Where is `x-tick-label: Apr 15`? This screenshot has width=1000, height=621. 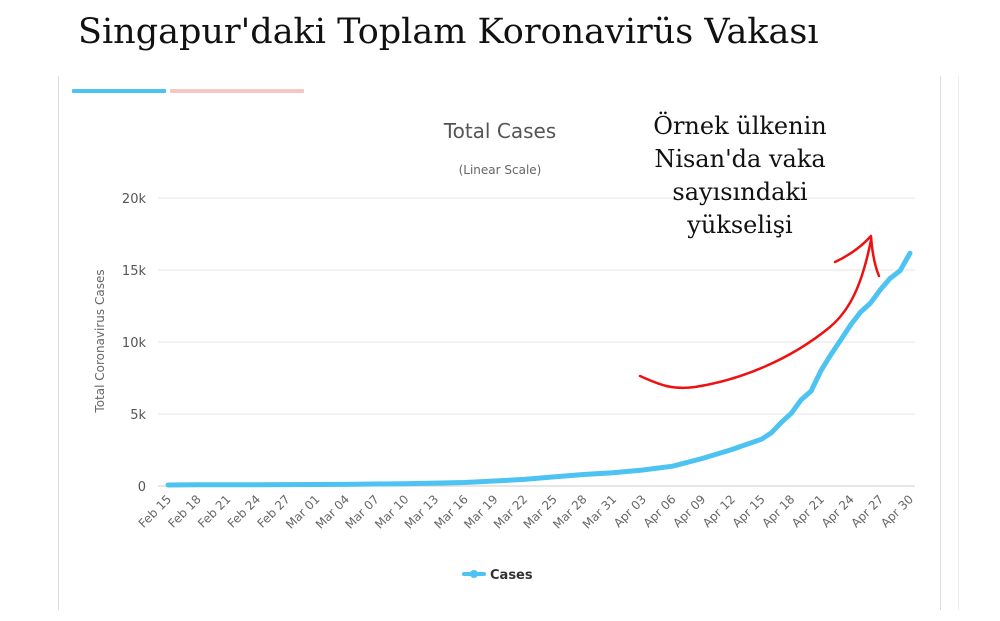
x-tick-label: Apr 15 is located at coordinates (749, 511).